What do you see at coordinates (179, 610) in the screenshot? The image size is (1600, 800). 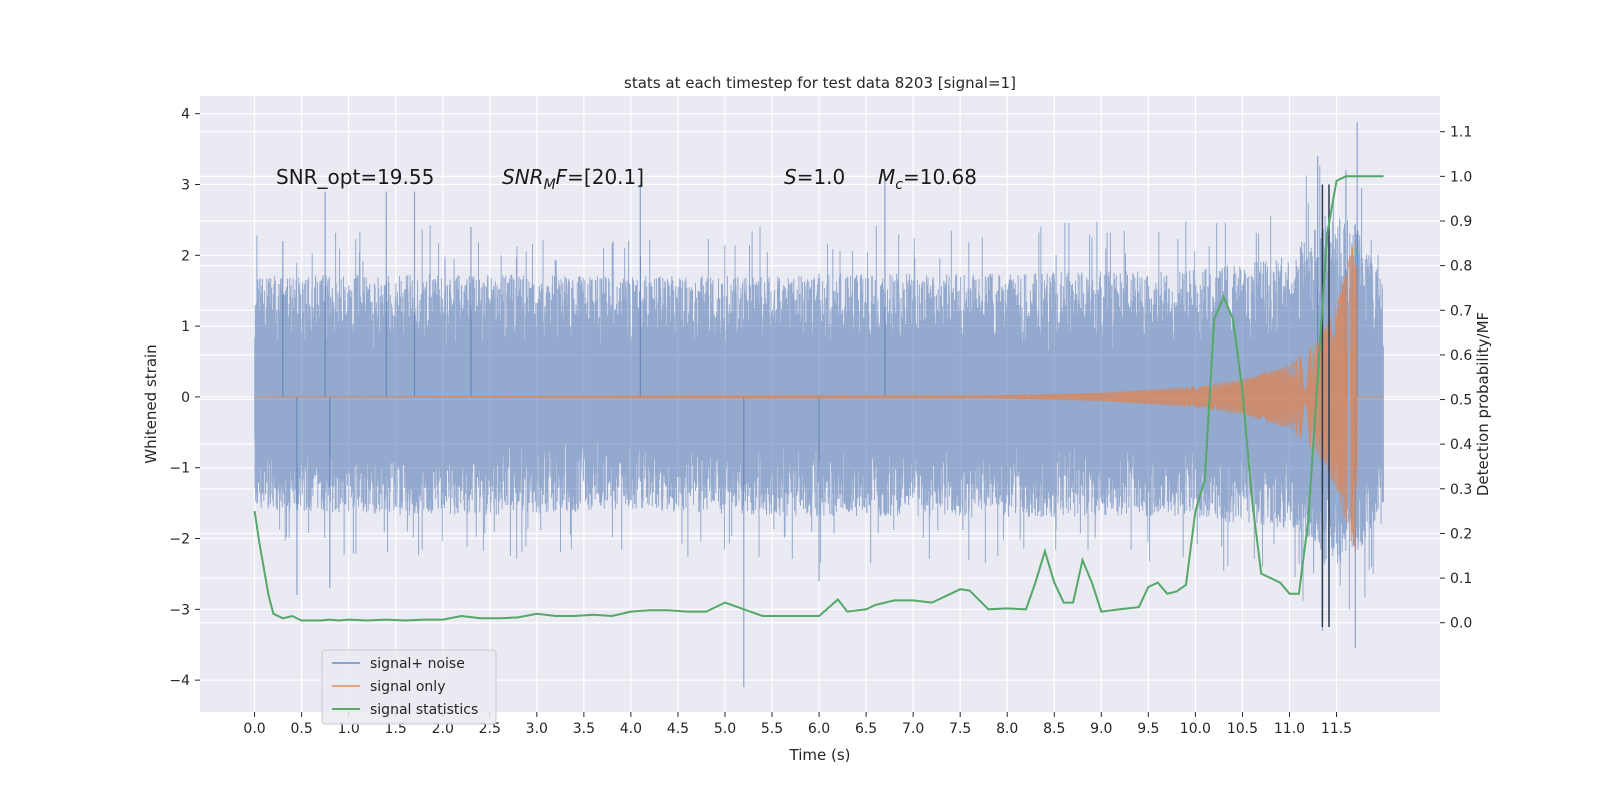 I see `y-tick-label: −3` at bounding box center [179, 610].